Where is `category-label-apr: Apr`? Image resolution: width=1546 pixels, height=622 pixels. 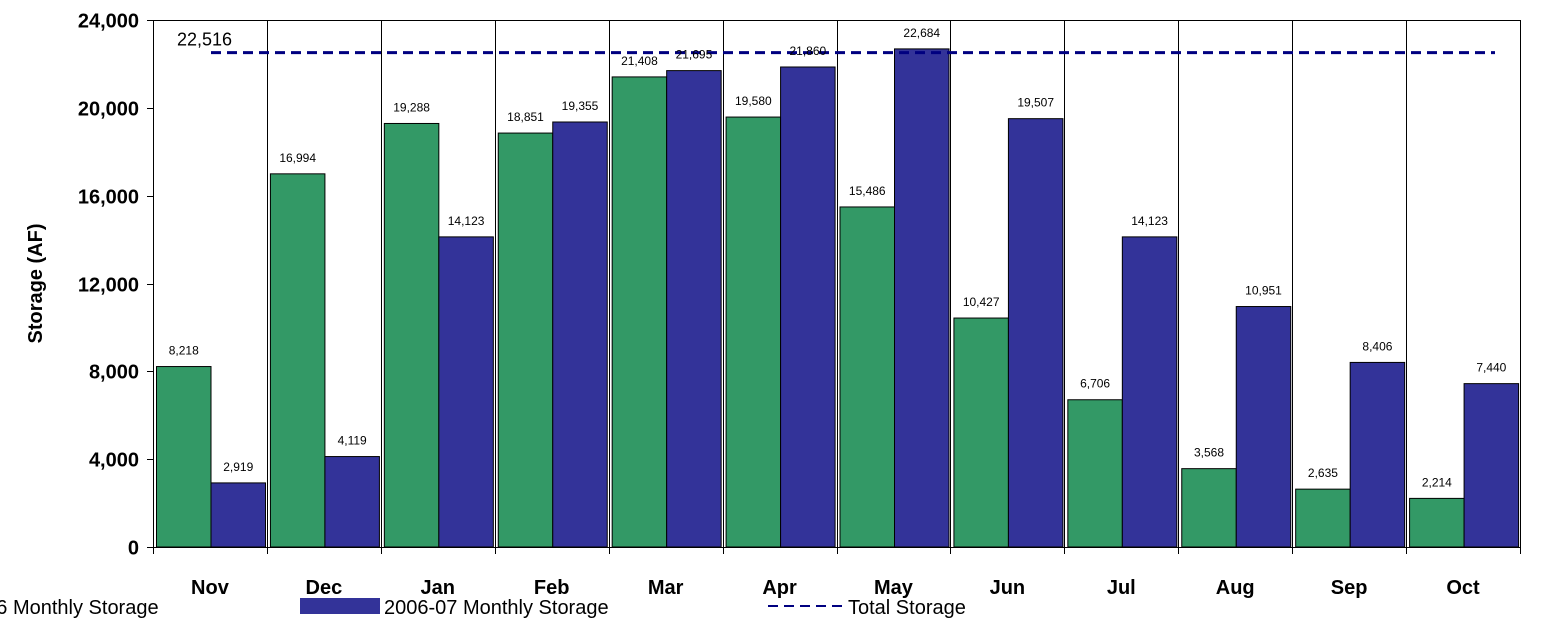 category-label-apr: Apr is located at coordinates (779, 588).